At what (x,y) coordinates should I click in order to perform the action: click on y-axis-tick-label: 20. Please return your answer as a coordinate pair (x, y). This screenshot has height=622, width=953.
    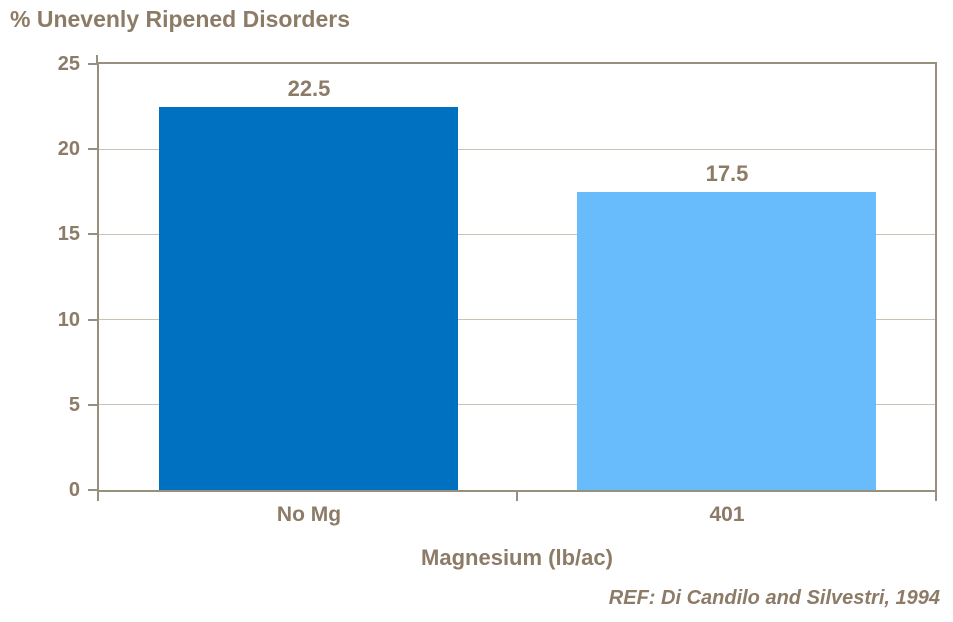
    Looking at the image, I should click on (68, 149).